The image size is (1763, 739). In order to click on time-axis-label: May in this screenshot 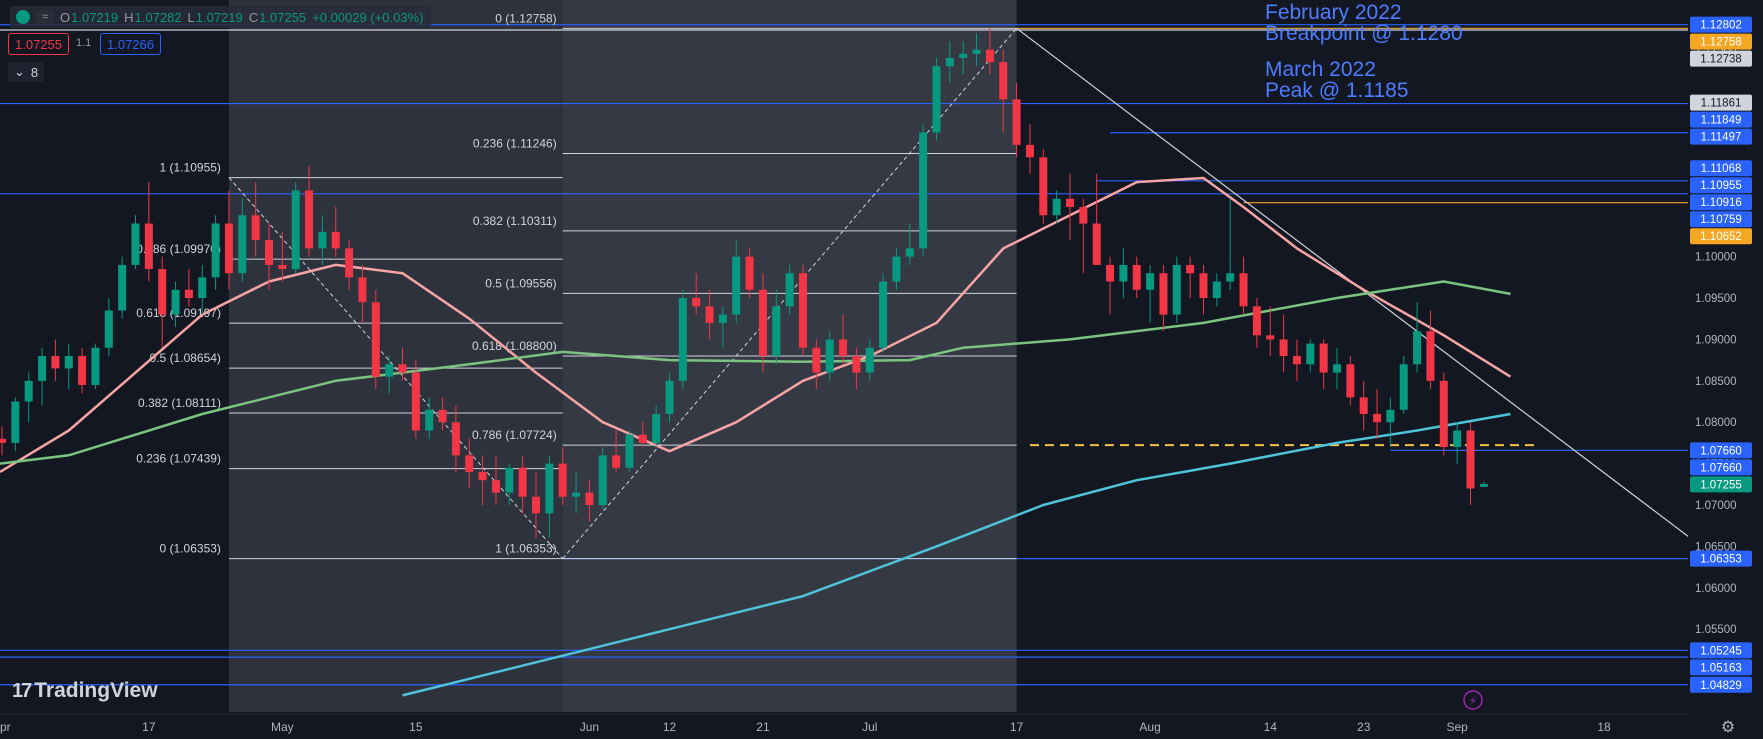, I will do `click(282, 727)`.